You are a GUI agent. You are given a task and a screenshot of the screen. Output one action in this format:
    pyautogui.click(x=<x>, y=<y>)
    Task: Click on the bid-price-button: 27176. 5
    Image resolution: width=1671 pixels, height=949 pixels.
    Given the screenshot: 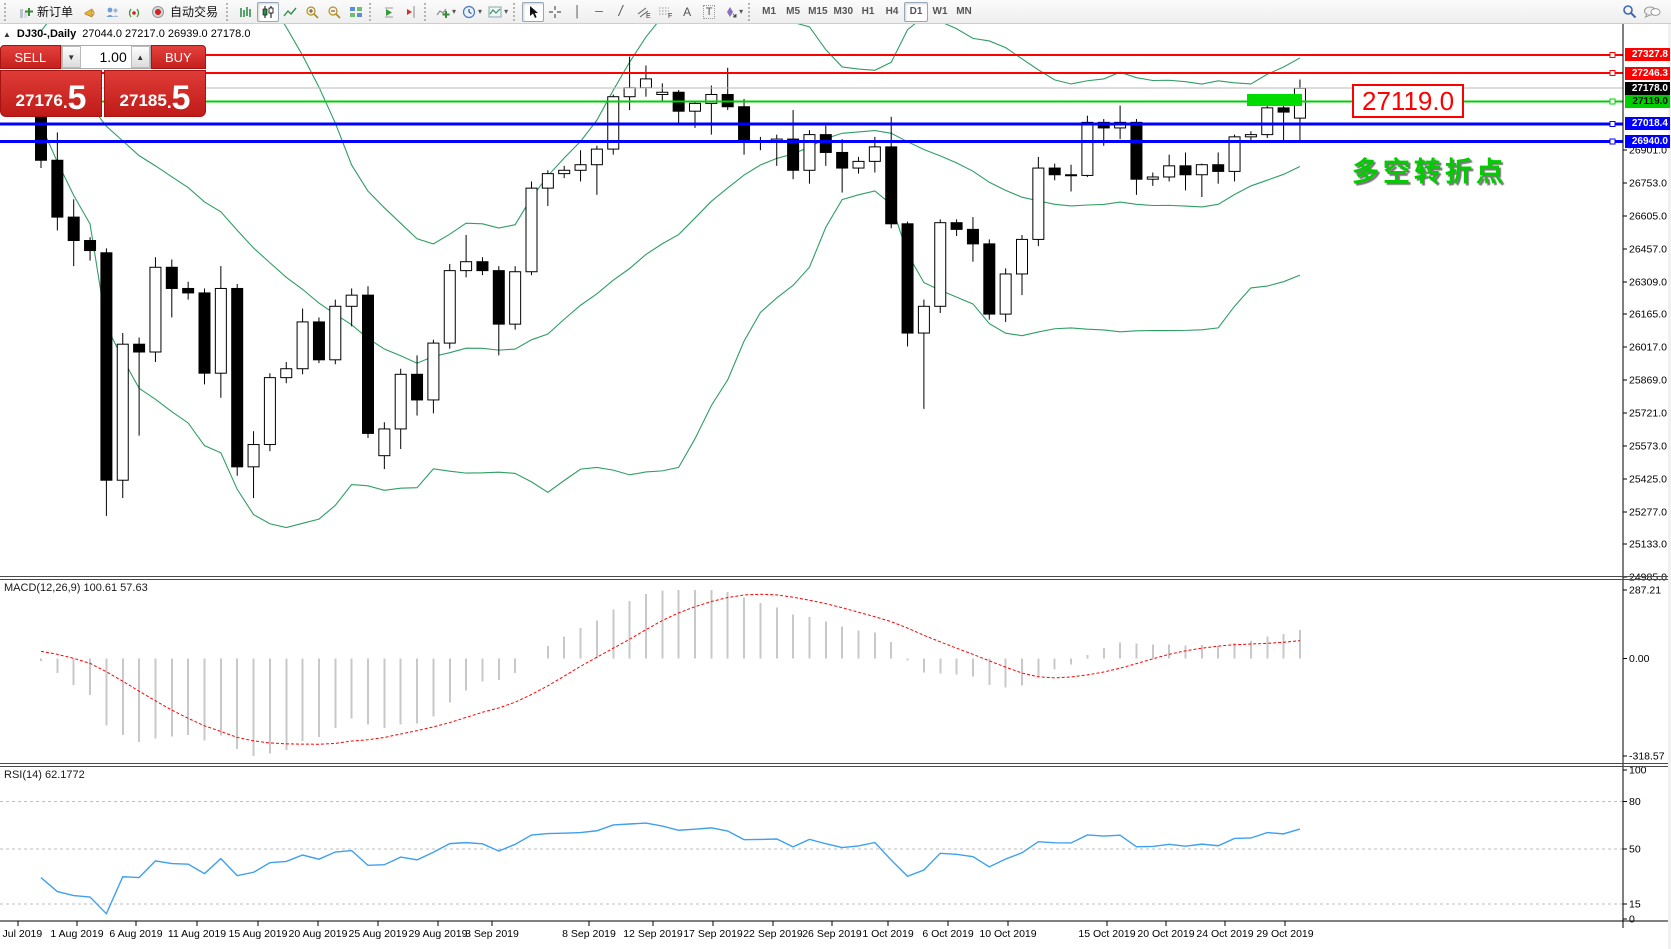 What is the action you would take?
    pyautogui.click(x=51, y=93)
    